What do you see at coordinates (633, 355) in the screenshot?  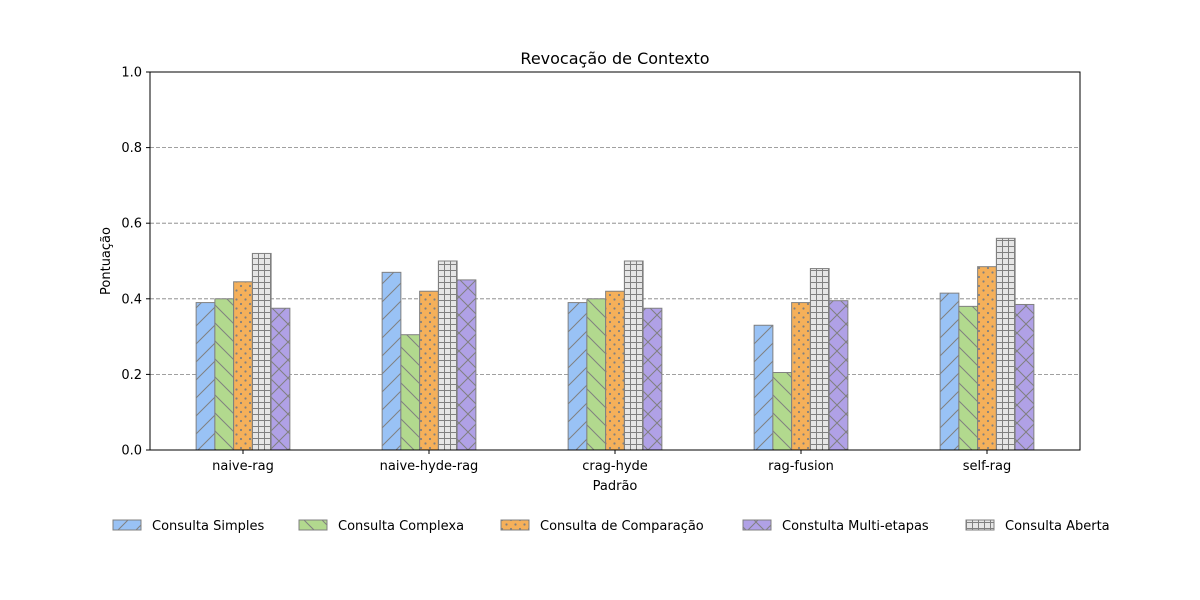 I see `bar-crag-hyde-consulta-aberta` at bounding box center [633, 355].